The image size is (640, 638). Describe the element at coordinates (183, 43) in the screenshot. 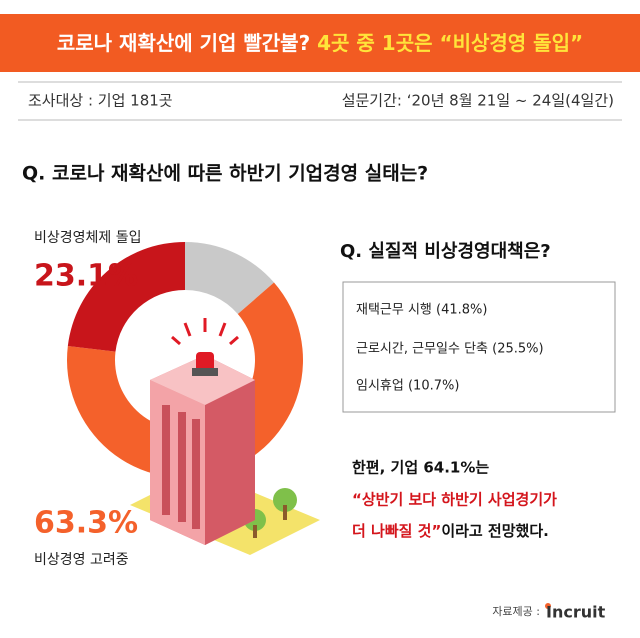

I see `title-main: 코로나 재확산에 기업 빨간불?` at that location.